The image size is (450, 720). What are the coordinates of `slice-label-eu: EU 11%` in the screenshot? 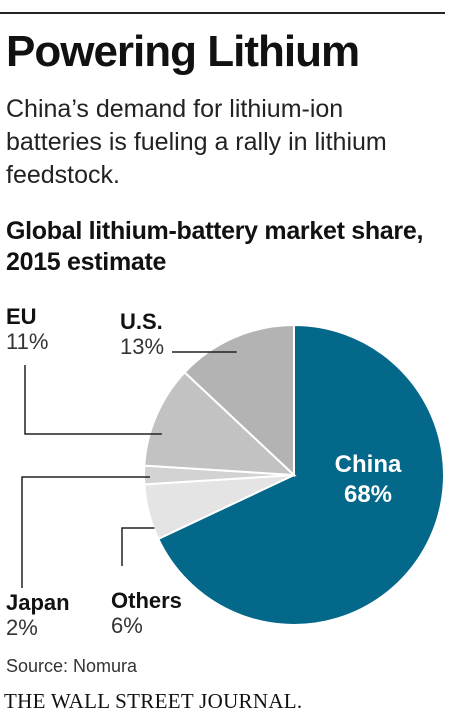 It's located at (27, 329).